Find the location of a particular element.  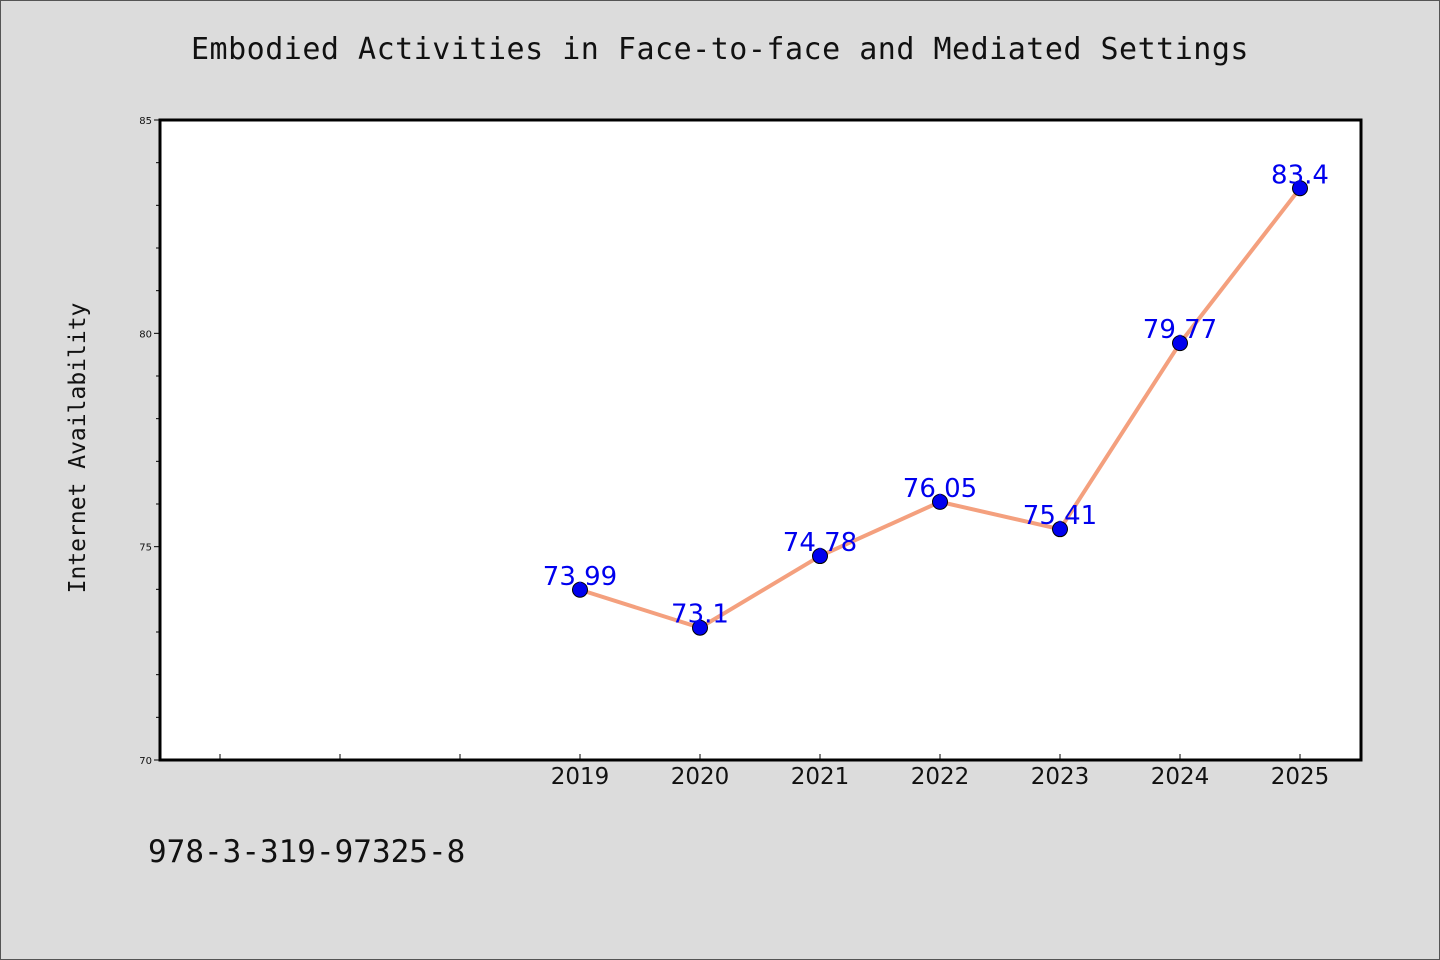

y-tick-label: 85 is located at coordinates (145, 121).